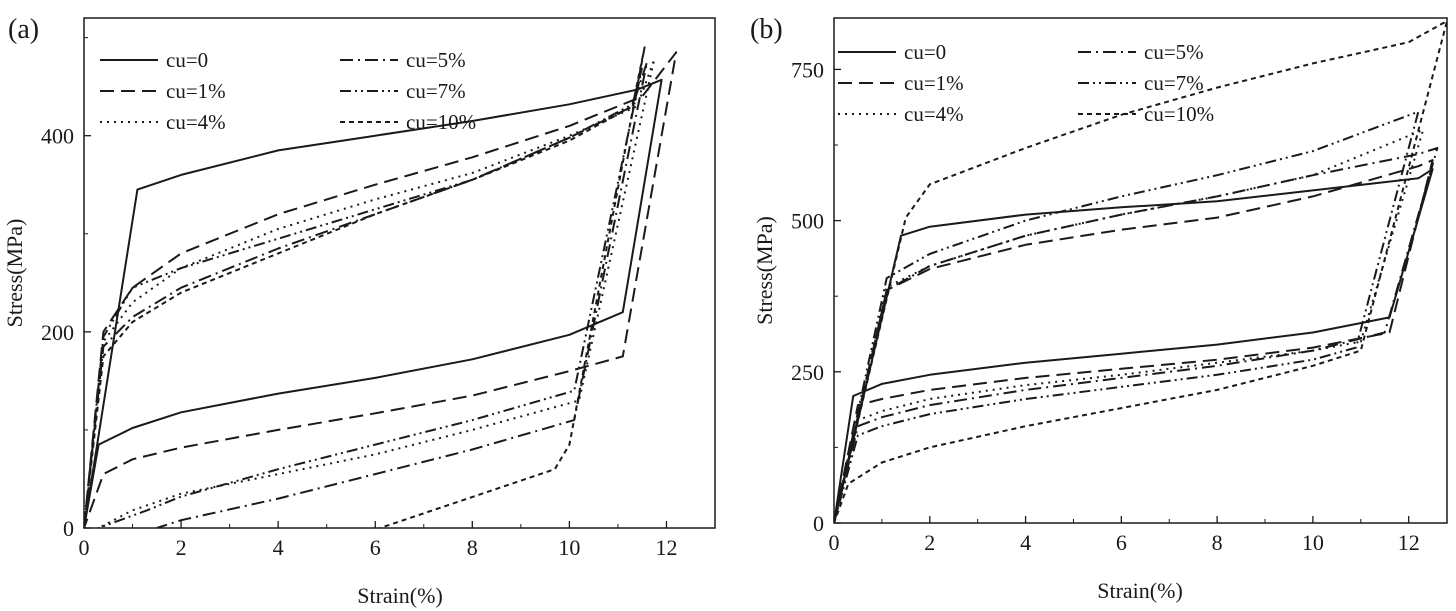  Describe the element at coordinates (57, 136) in the screenshot. I see `y-tick-label: 400` at that location.